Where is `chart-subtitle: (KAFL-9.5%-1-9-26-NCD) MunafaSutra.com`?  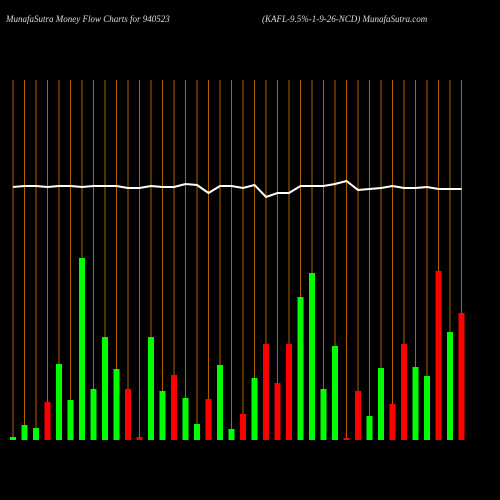 chart-subtitle: (KAFL-9.5%-1-9-26-NCD) MunafaSutra.com is located at coordinates (345, 19).